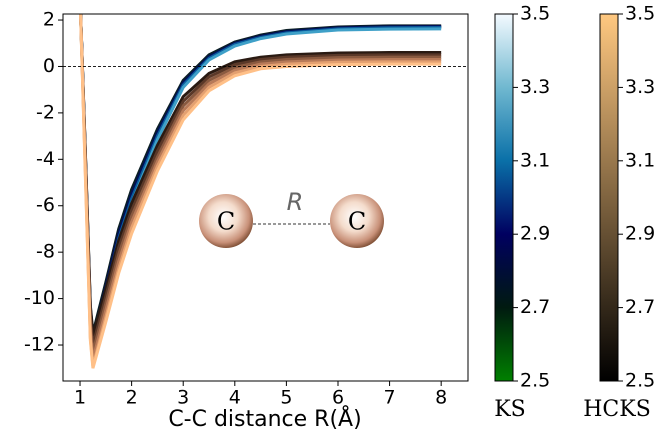 This screenshot has width=670, height=438. I want to click on x-tick-label: 5, so click(286, 398).